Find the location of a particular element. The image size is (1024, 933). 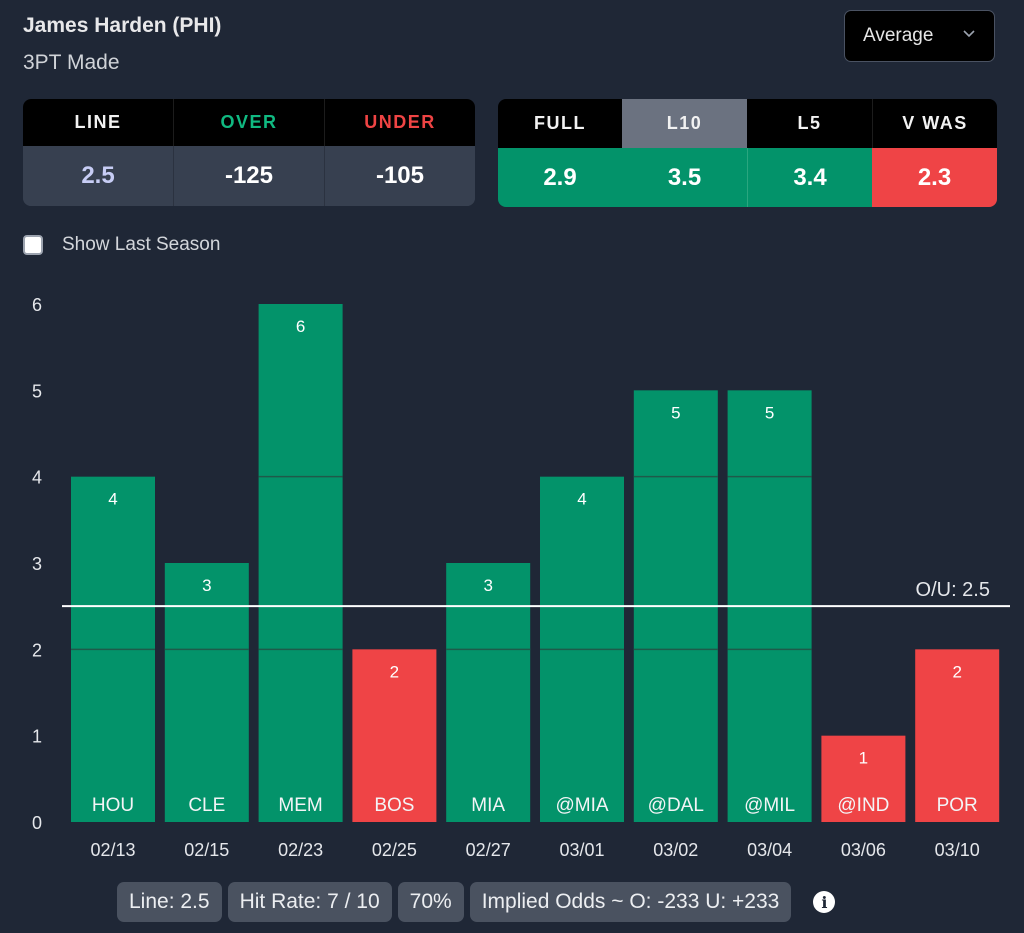

odds-table: LINE OVER UNDER 2.5 -125 -105 is located at coordinates (249, 152).